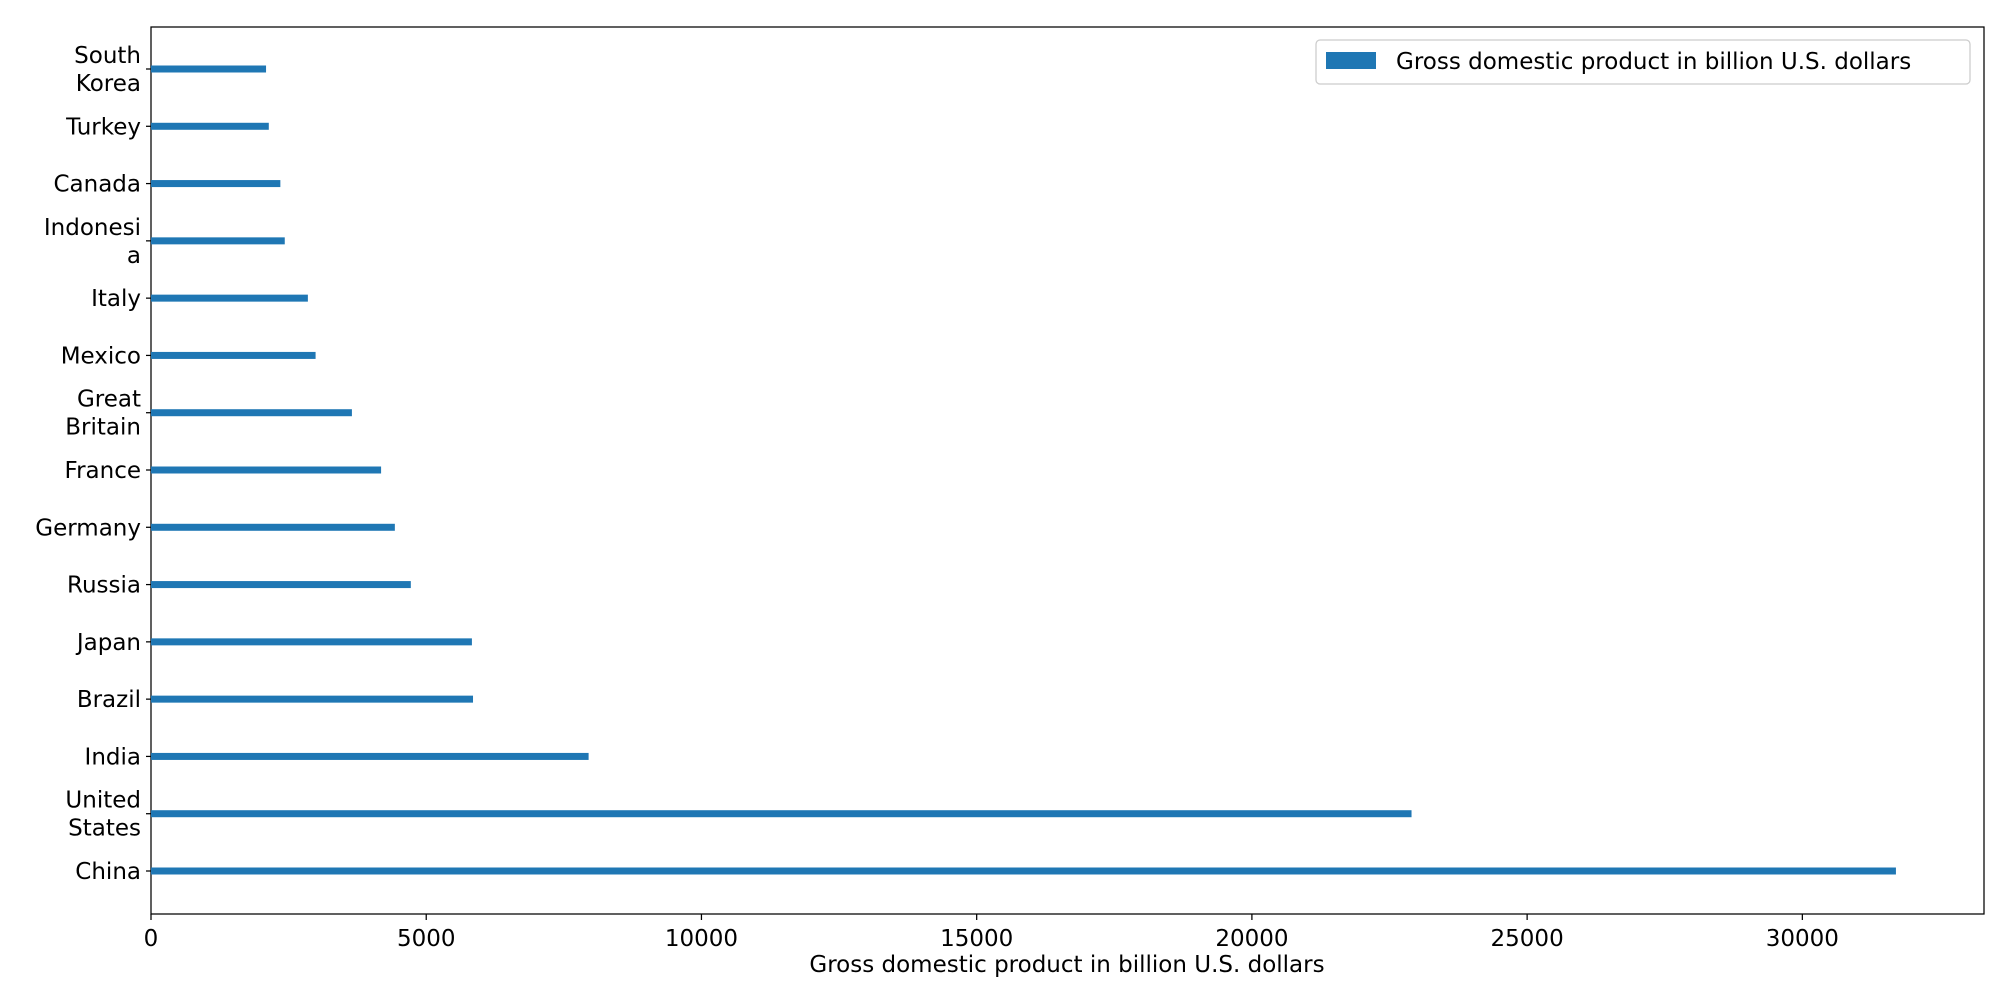  Describe the element at coordinates (103, 414) in the screenshot. I see `y-tick-label: Great Britain` at that location.